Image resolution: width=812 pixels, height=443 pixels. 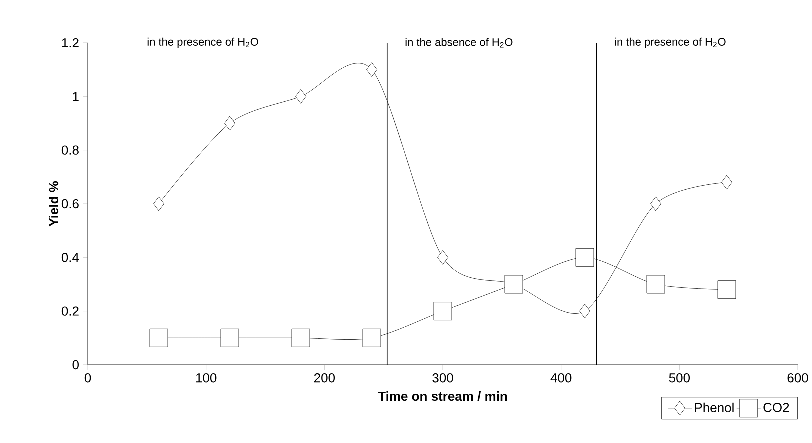 What do you see at coordinates (561, 378) in the screenshot?
I see `x-tick-label: 400` at bounding box center [561, 378].